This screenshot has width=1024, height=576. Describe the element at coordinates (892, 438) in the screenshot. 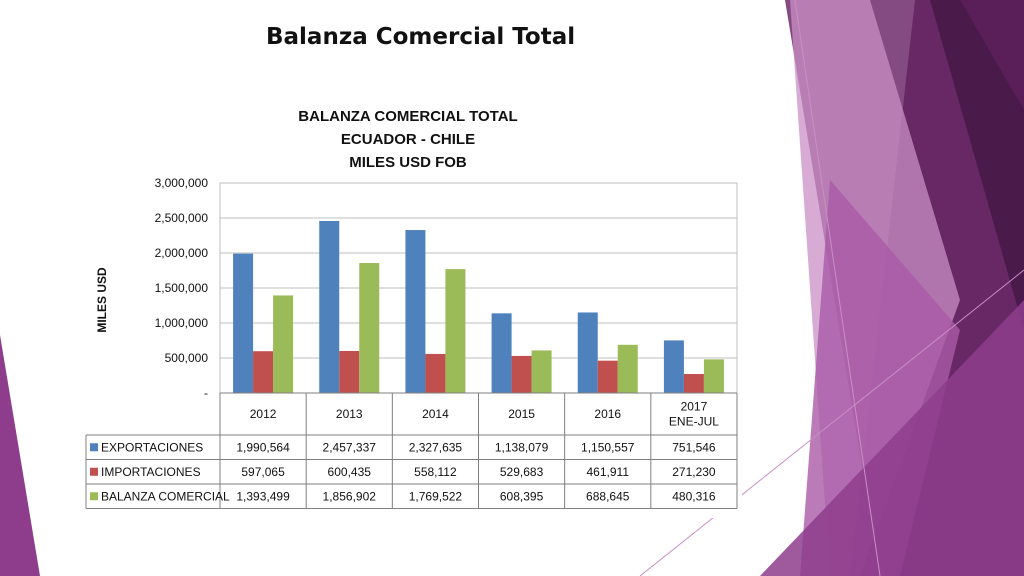

I see `bottom-magenta-shard` at that location.